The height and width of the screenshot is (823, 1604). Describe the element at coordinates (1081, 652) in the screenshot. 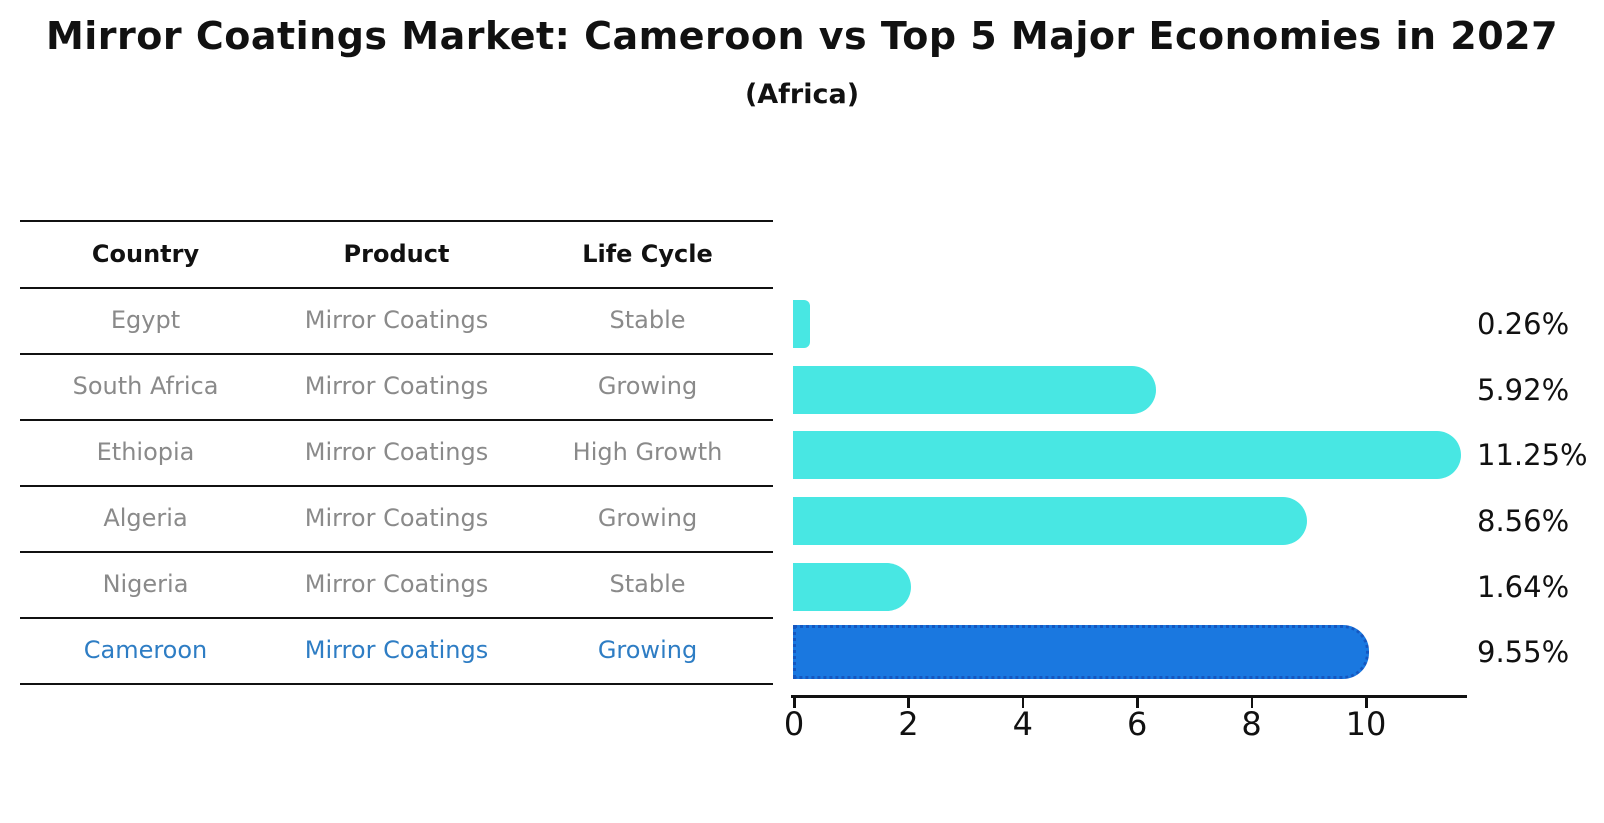

I see `bar-cameroon` at that location.